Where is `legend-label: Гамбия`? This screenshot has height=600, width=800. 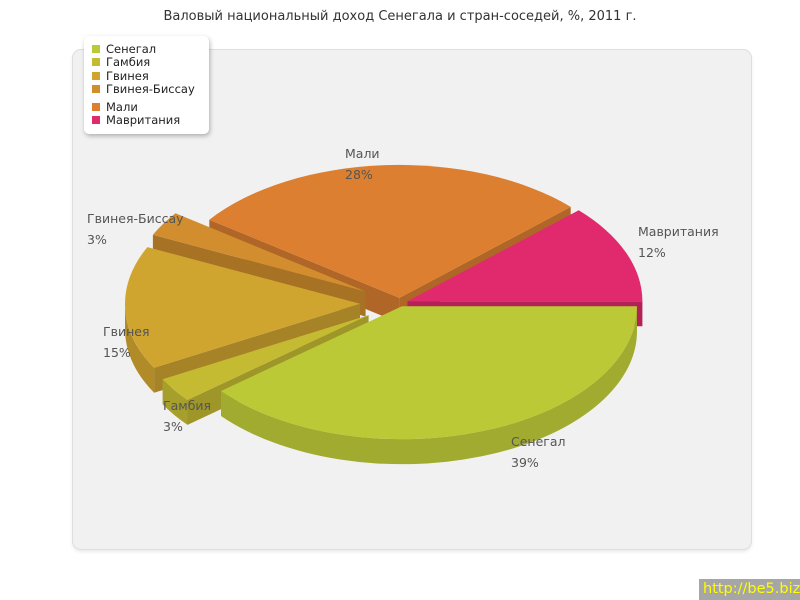
legend-label: Гамбия is located at coordinates (128, 62).